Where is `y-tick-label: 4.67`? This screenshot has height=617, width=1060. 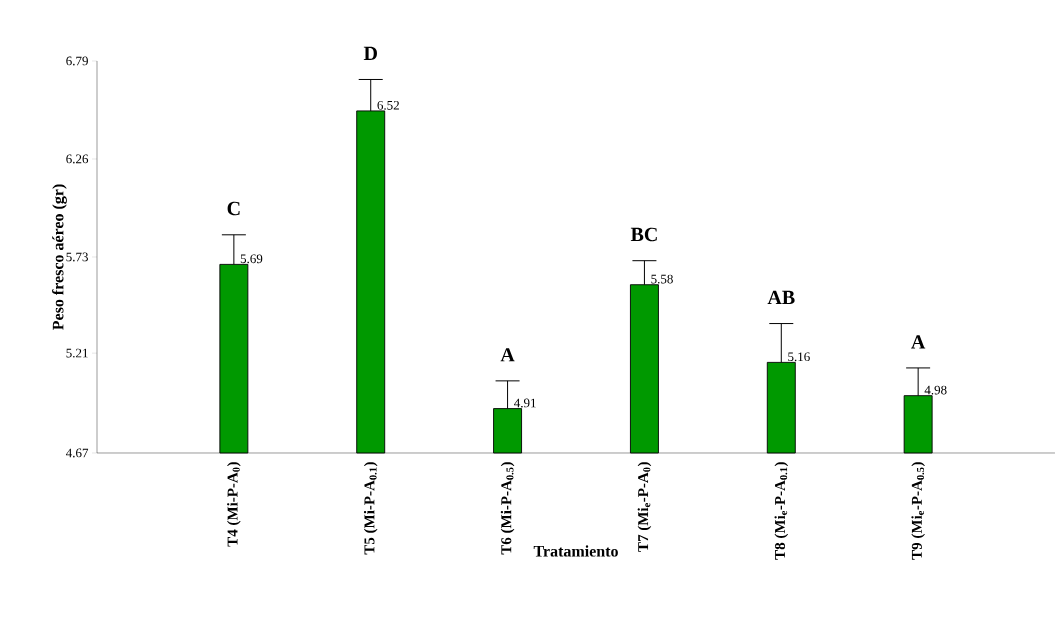 y-tick-label: 4.67 is located at coordinates (77, 453).